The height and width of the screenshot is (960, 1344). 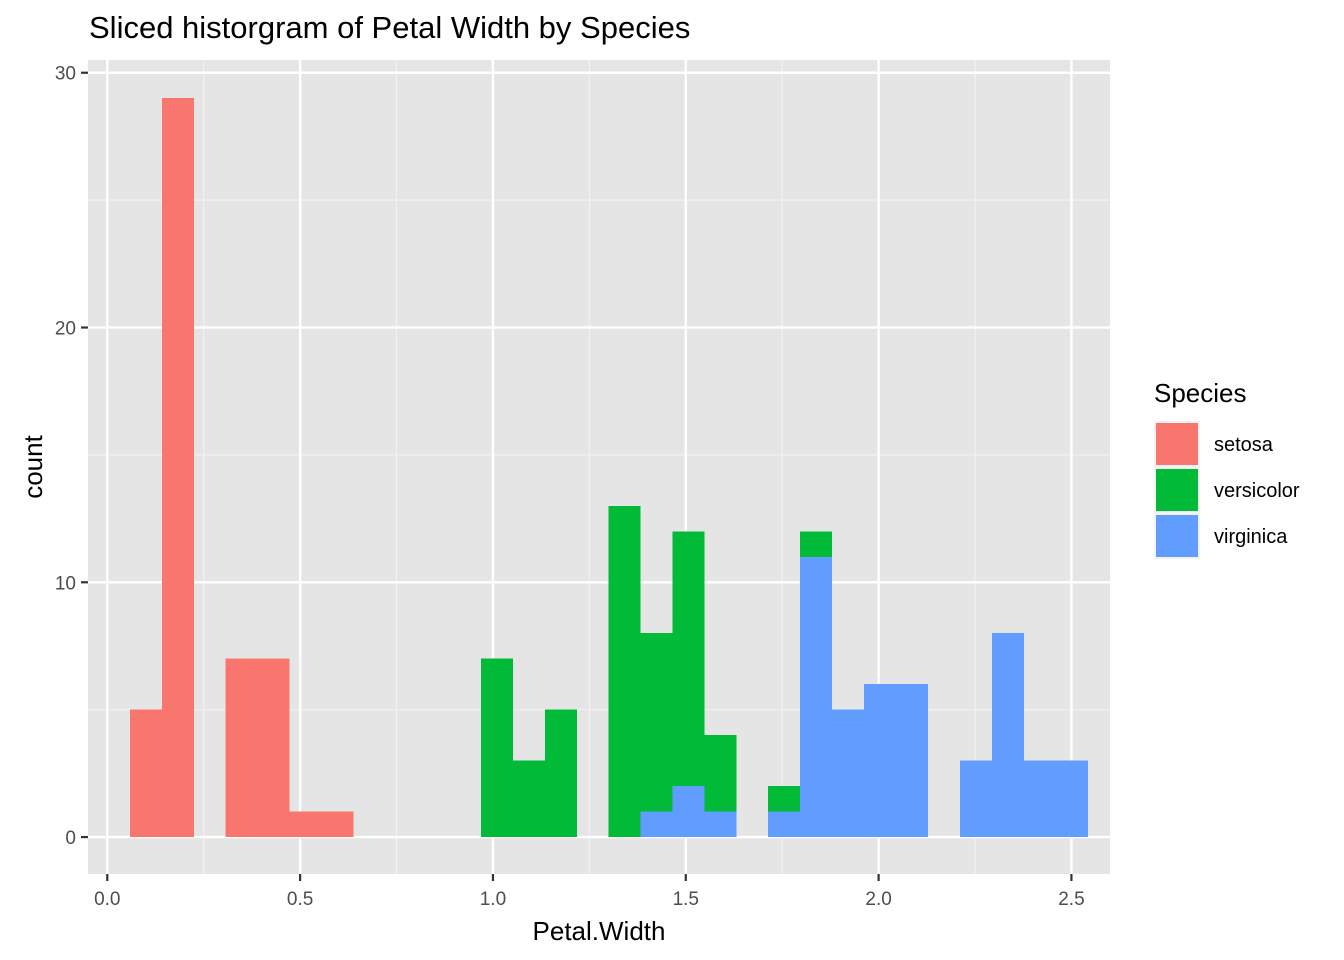 What do you see at coordinates (65, 74) in the screenshot?
I see `y-tick-label: 30` at bounding box center [65, 74].